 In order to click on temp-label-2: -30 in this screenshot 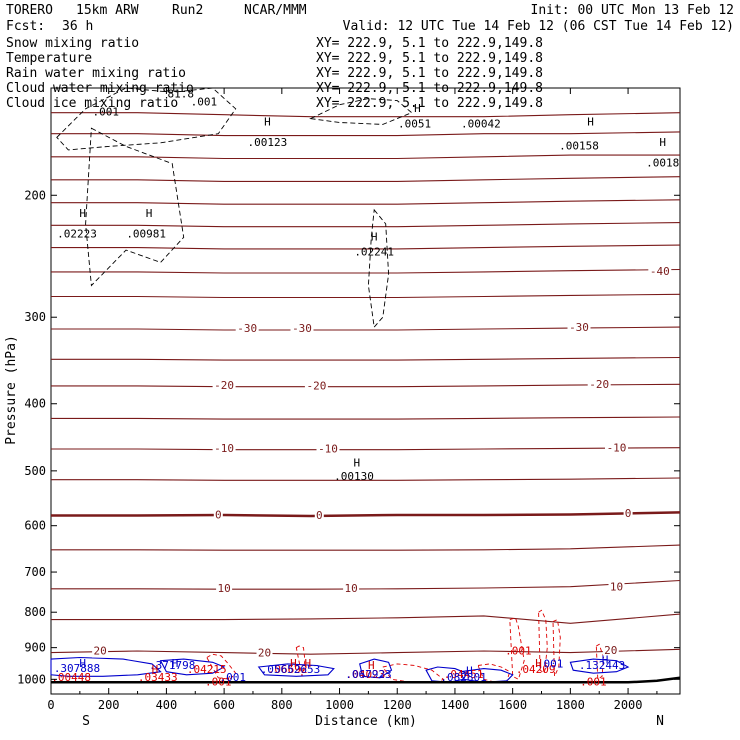, I will do `click(302, 328)`.